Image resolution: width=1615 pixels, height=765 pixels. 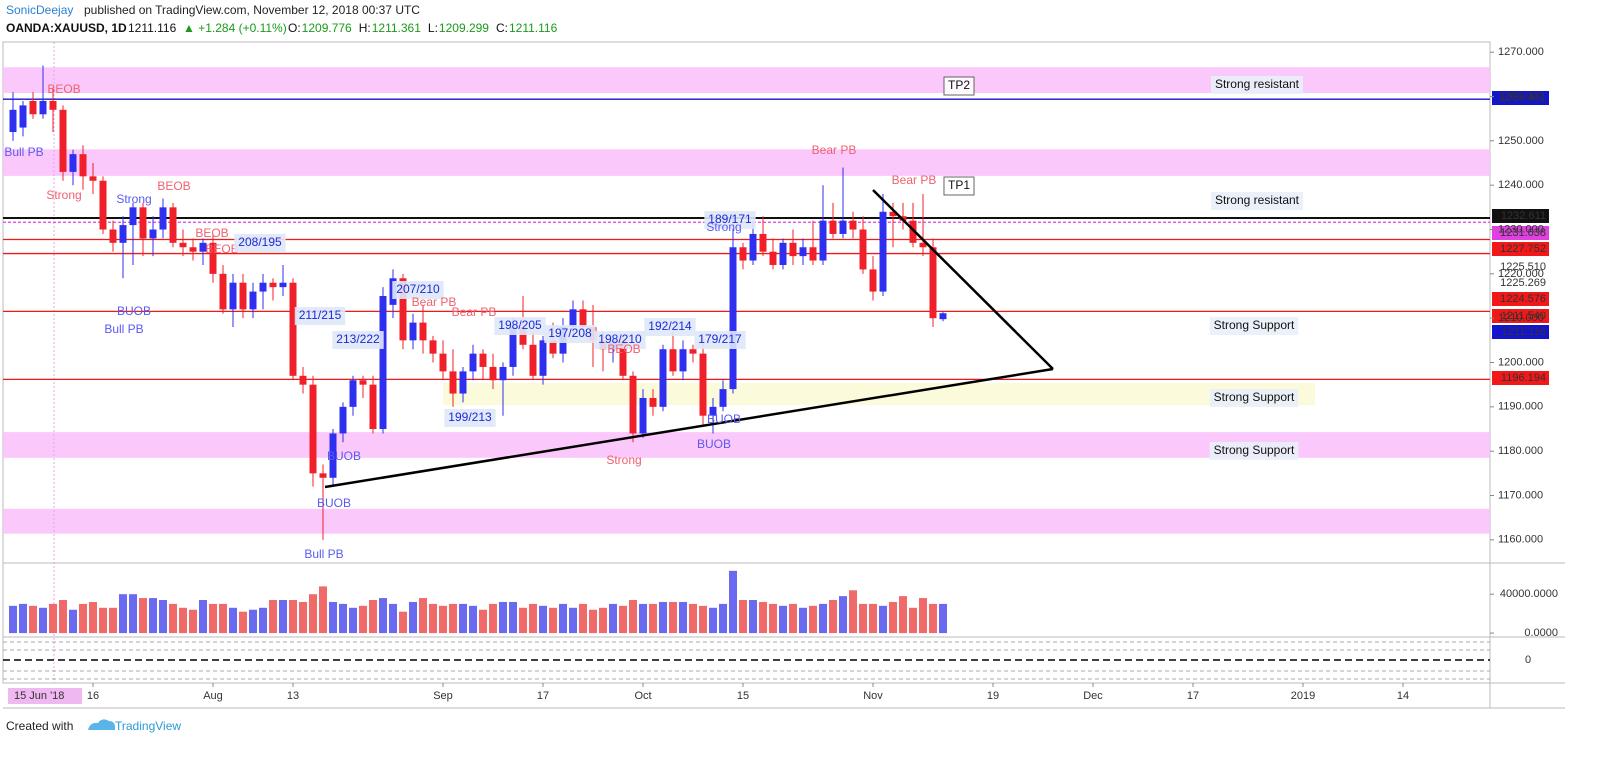 I want to click on price-marker-label: 1224.576, so click(x=1523, y=299).